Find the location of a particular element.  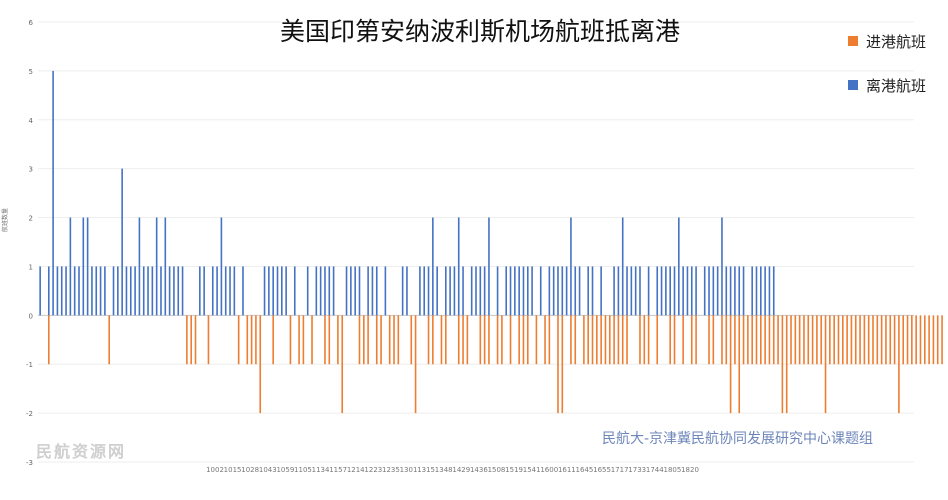

watermark-logo: 民航资源网 is located at coordinates (81, 451).